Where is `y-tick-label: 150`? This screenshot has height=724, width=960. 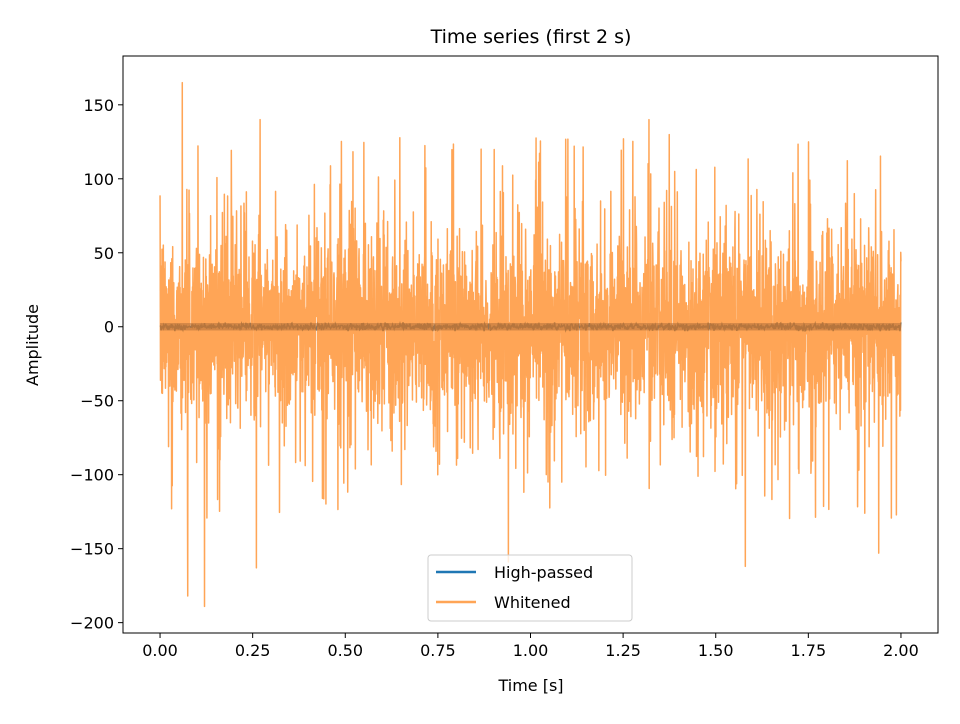 y-tick-label: 150 is located at coordinates (98, 105).